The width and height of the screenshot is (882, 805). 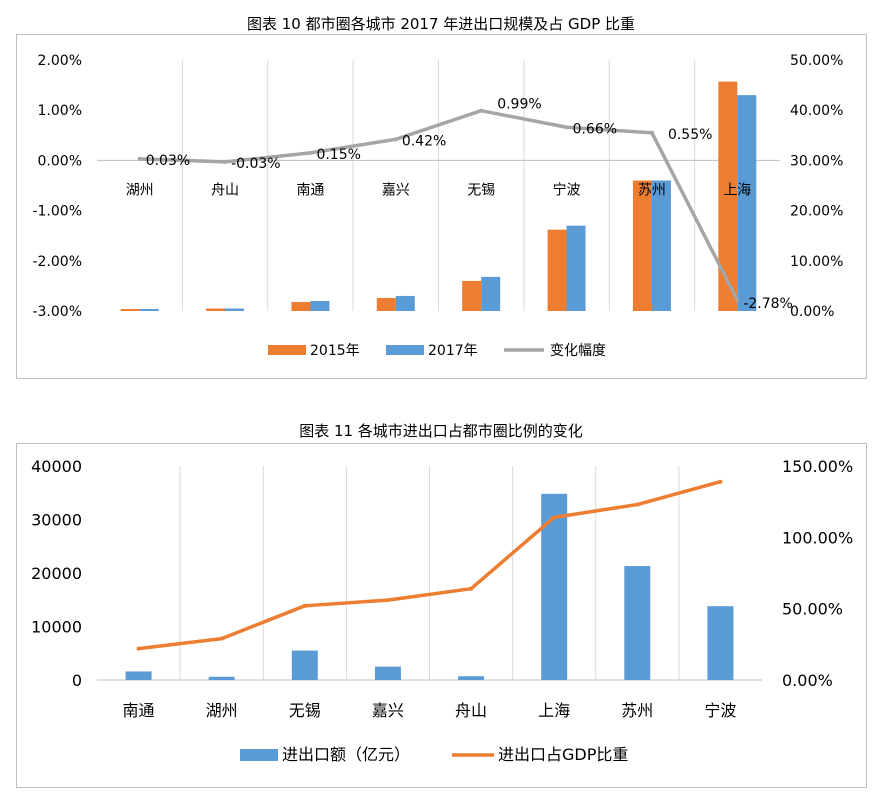 I want to click on chart1-left-tick: 1.00%, so click(x=60, y=111).